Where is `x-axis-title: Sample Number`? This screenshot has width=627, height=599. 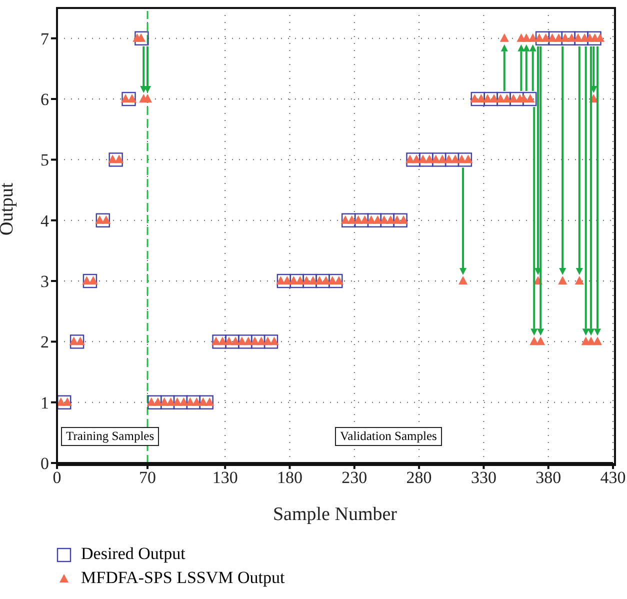
x-axis-title: Sample Number is located at coordinates (335, 514).